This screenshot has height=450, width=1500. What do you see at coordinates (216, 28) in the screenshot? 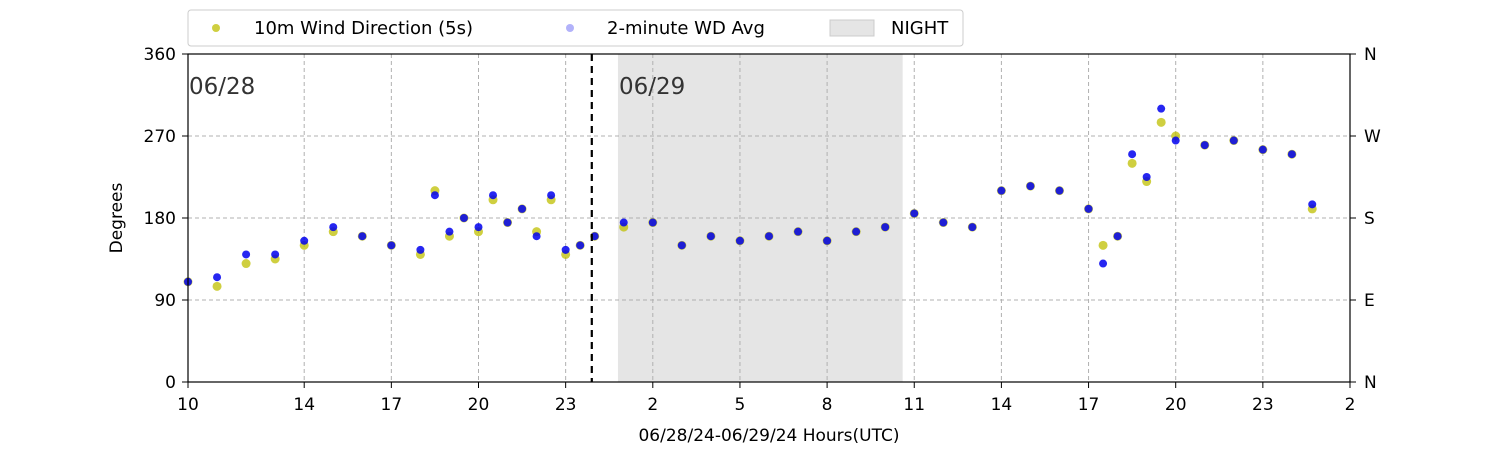
I see `legend-marker-wind-direction` at bounding box center [216, 28].